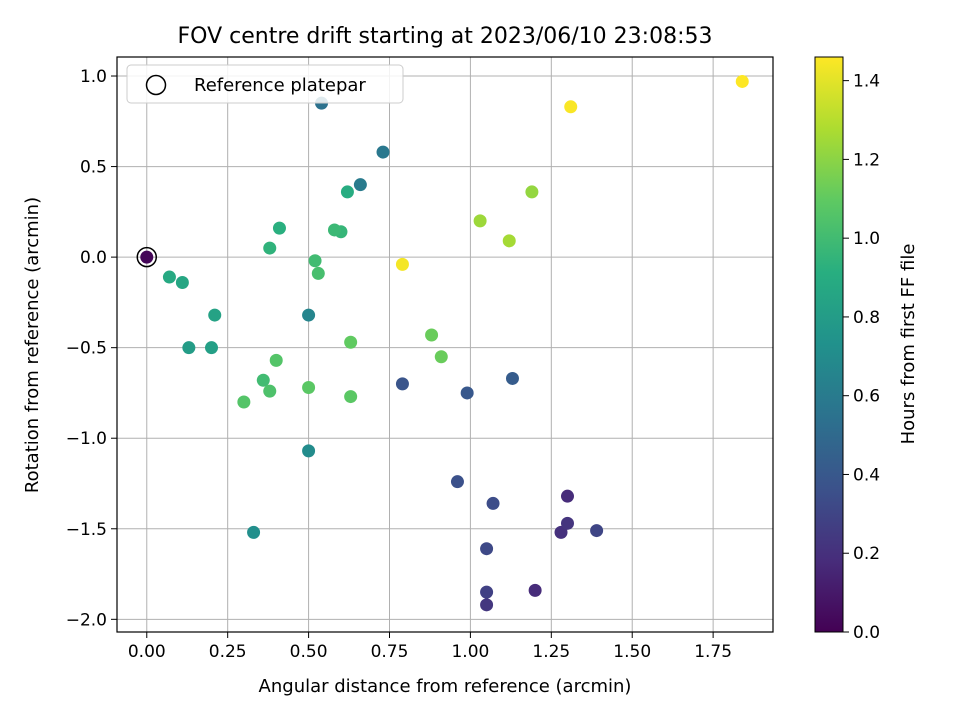 This screenshot has height=724, width=960. I want to click on colorbar-tick-label: 0.0, so click(866, 633).